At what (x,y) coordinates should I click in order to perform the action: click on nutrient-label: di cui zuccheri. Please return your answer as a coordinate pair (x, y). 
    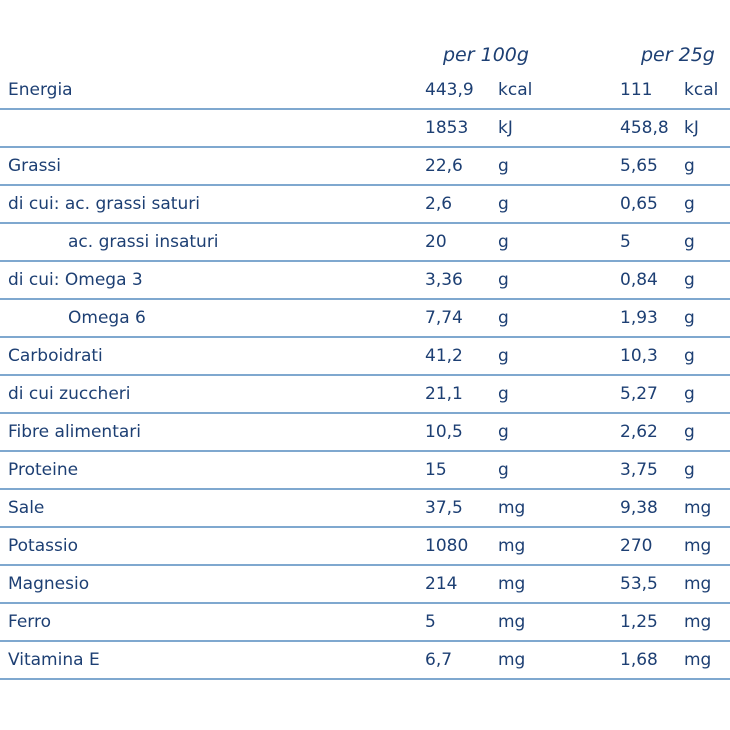
    Looking at the image, I should click on (69, 394).